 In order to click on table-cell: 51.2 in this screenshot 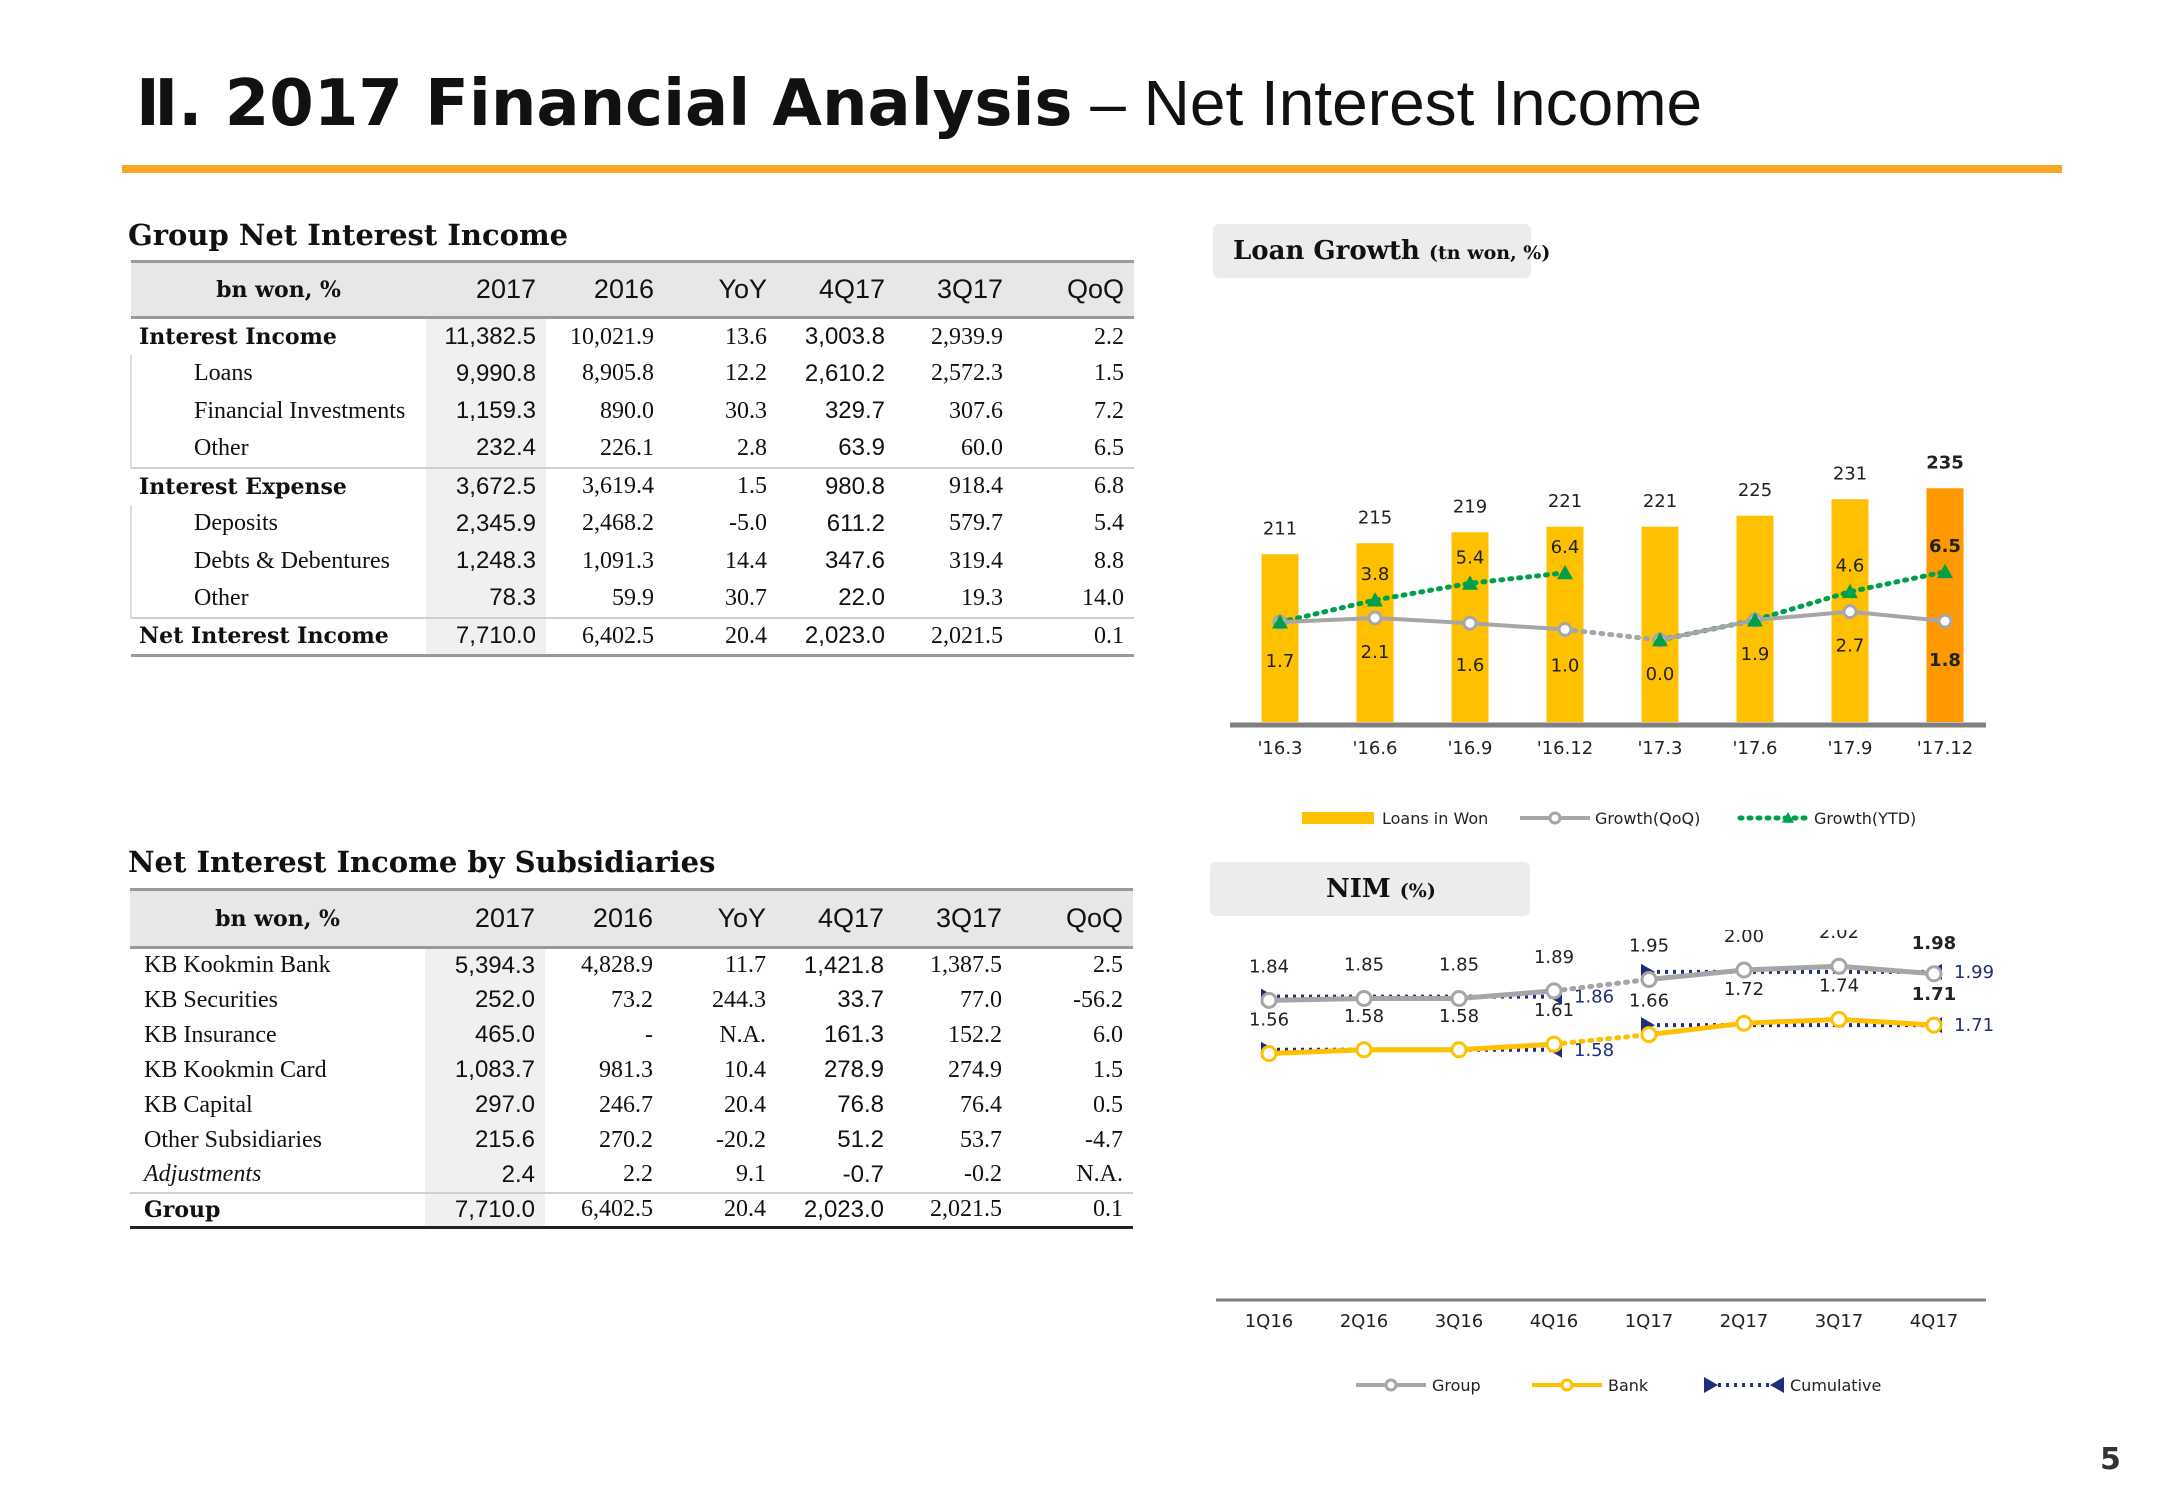, I will do `click(860, 1139)`.